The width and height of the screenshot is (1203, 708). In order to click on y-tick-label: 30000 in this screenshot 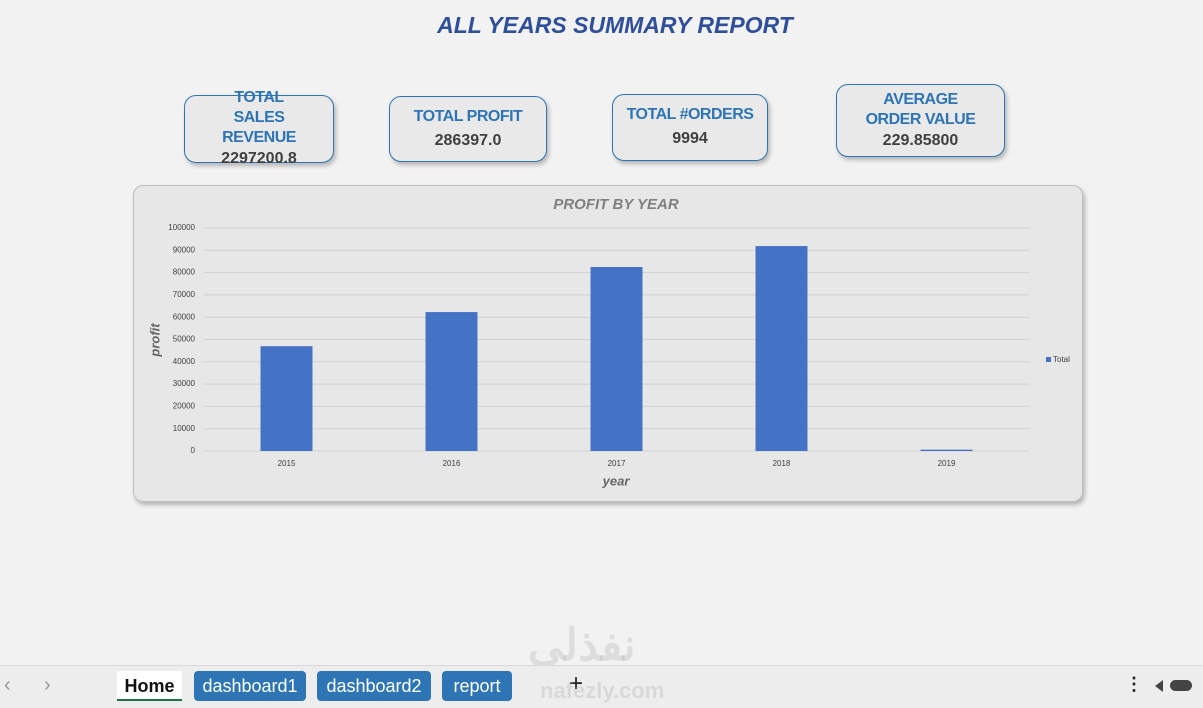, I will do `click(184, 383)`.